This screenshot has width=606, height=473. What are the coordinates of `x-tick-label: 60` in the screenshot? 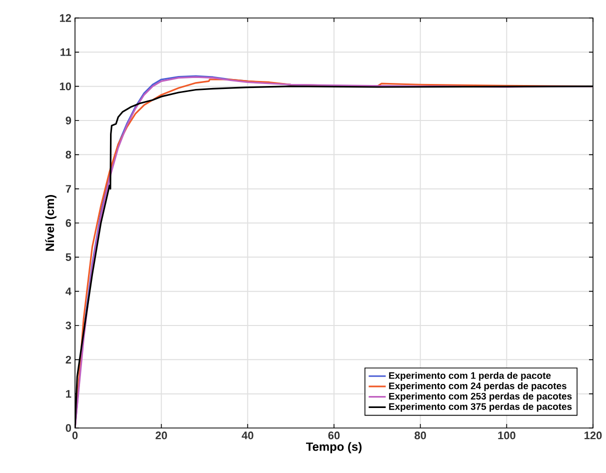 It's located at (334, 436).